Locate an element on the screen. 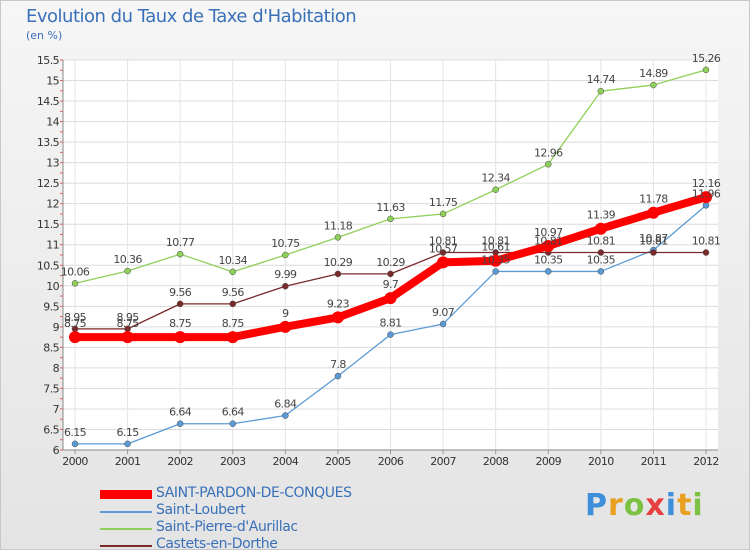 This screenshot has height=554, width=750. legend-label: Saint-Loubert is located at coordinates (201, 510).